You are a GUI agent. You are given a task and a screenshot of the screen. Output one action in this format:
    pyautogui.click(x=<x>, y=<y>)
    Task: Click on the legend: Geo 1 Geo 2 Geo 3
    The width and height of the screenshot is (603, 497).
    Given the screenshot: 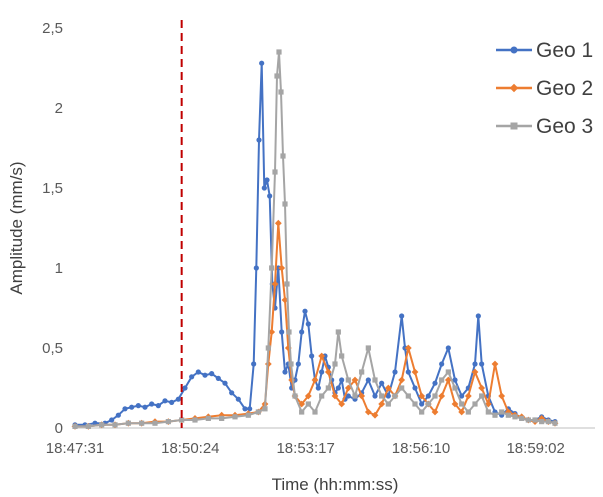 What is the action you would take?
    pyautogui.click(x=544, y=88)
    